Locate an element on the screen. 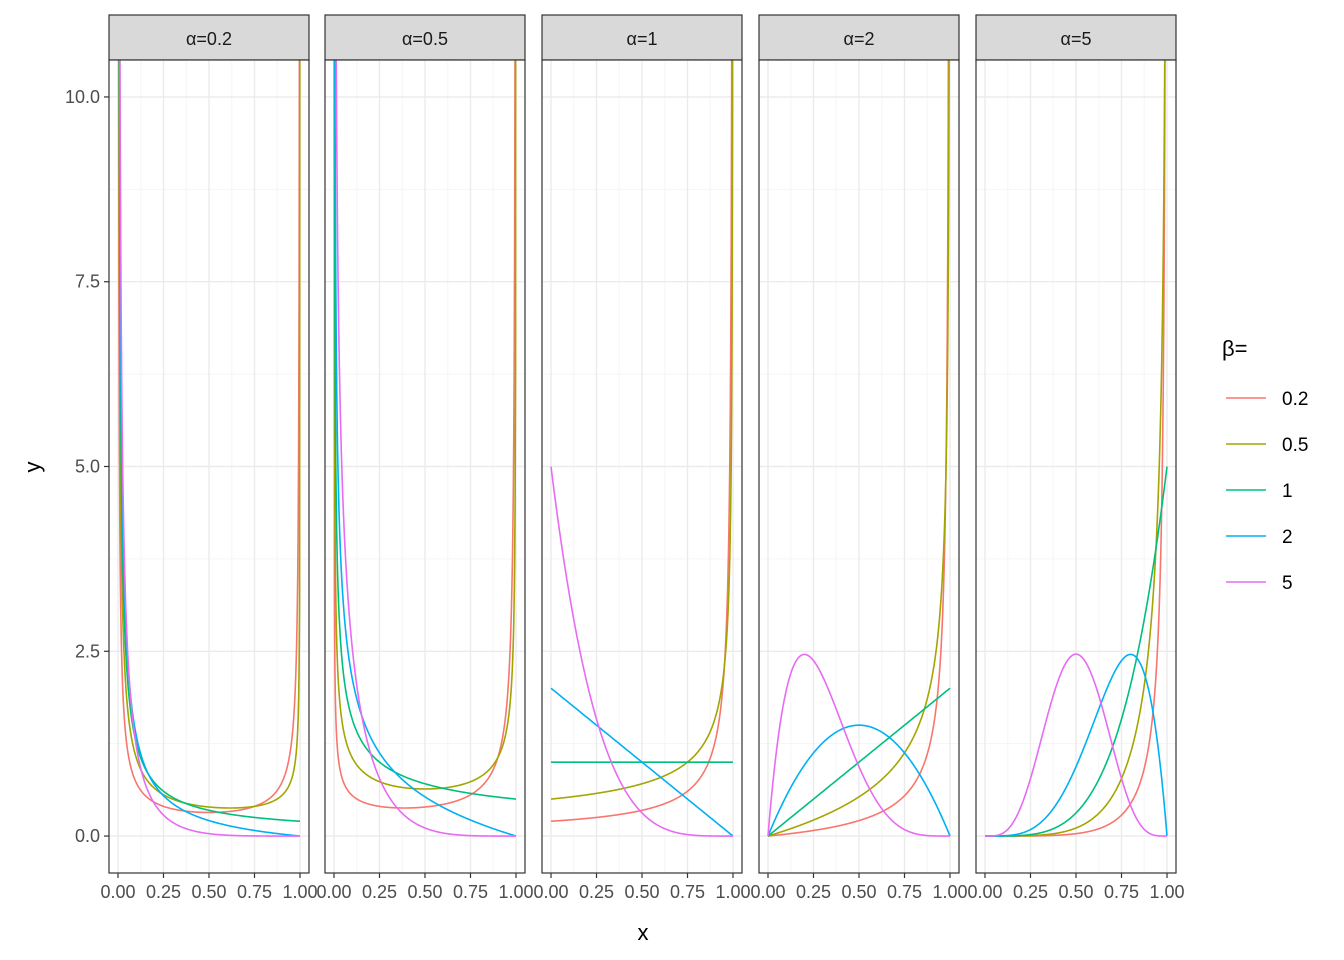 The height and width of the screenshot is (960, 1344). legend-item-label: 2 is located at coordinates (1287, 537).